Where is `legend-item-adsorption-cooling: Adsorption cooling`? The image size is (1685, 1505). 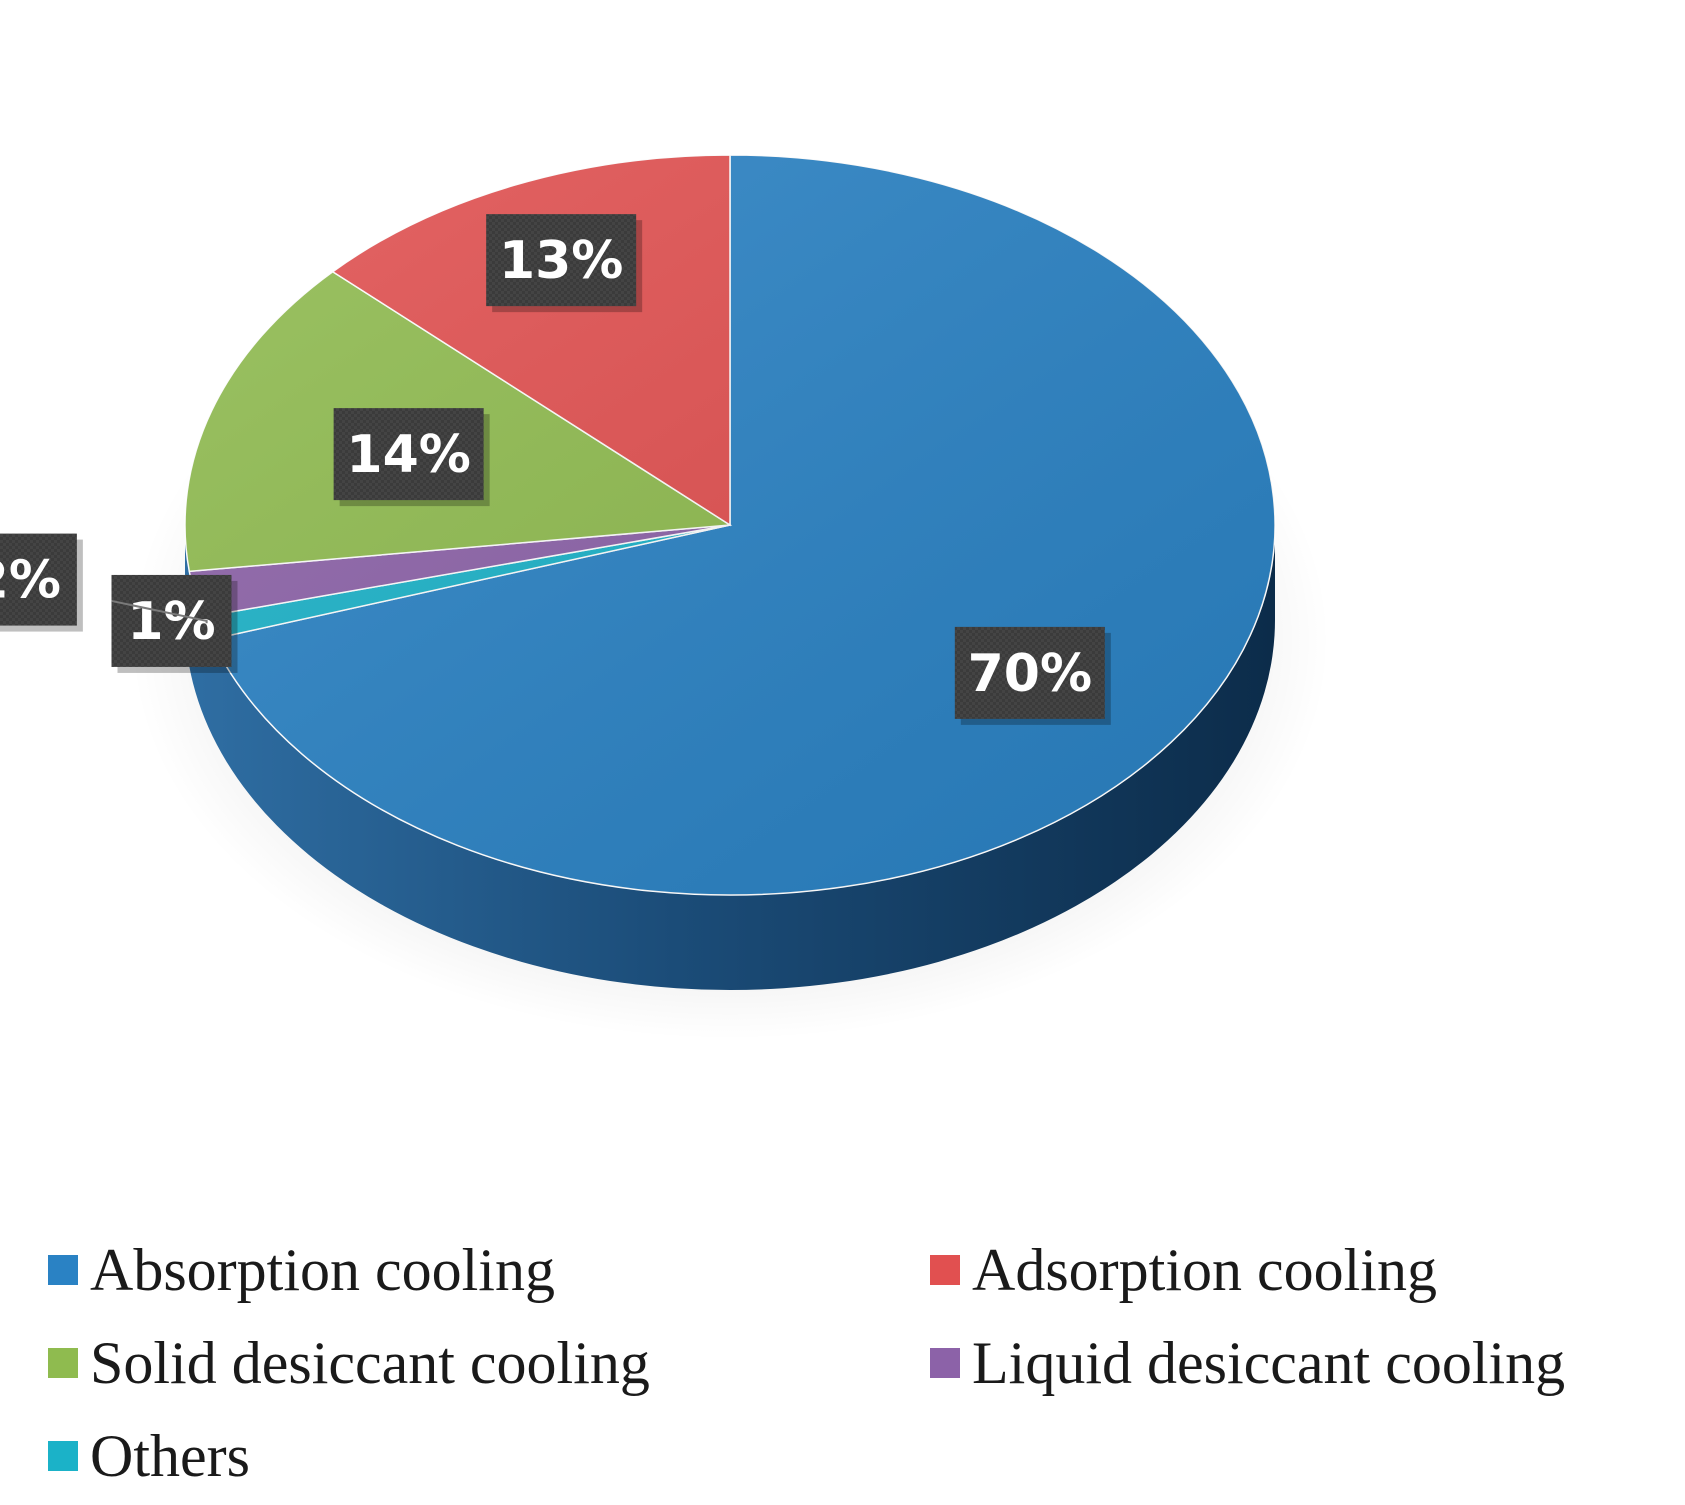
legend-item-adsorption-cooling: Adsorption cooling is located at coordinates (1183, 1270).